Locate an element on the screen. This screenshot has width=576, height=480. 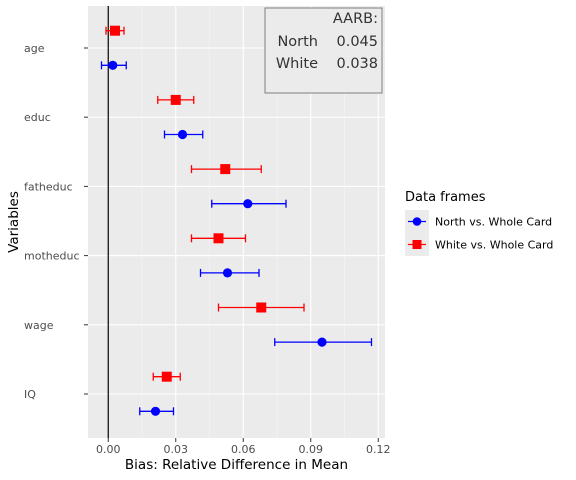
y-tick-label: fatheduc is located at coordinates (48, 186).